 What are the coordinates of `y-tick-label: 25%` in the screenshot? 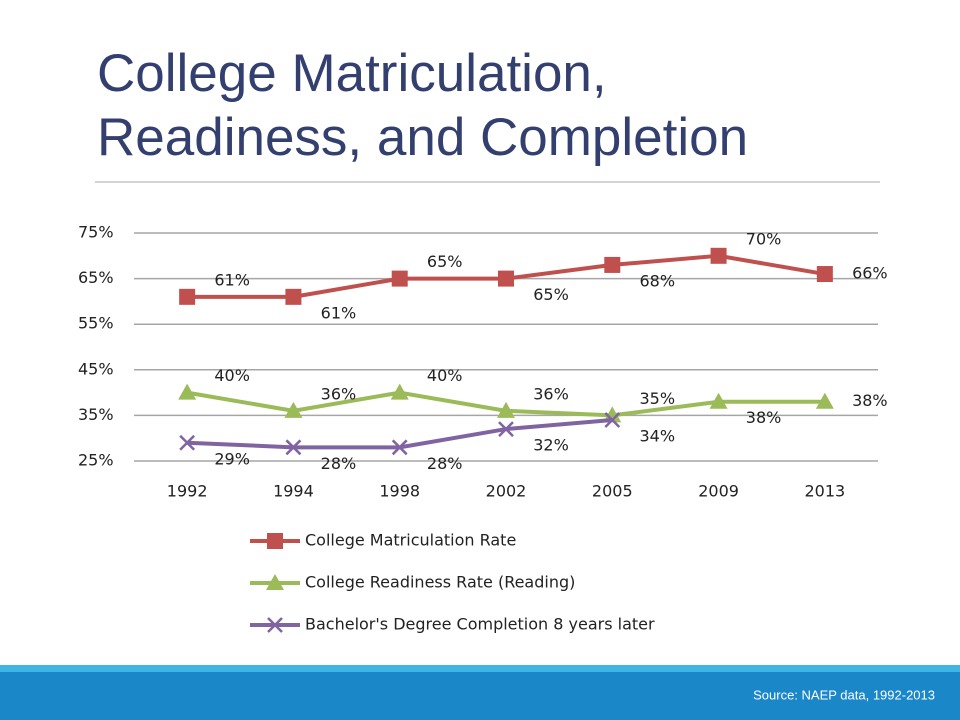 It's located at (96, 460).